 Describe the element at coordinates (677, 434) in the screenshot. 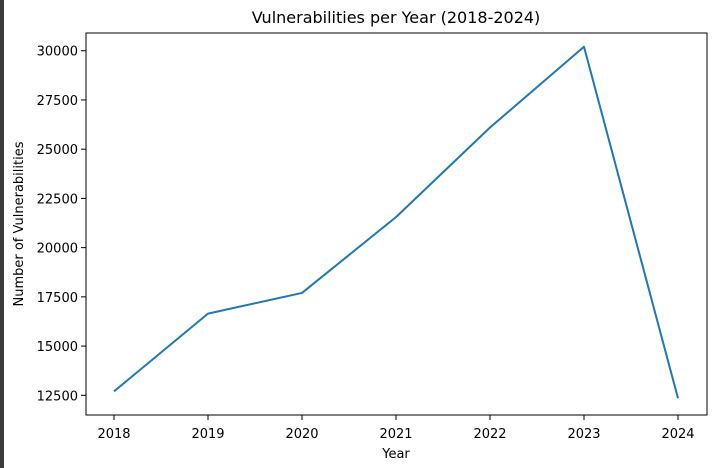

I see `x-tick-label: 2024` at that location.